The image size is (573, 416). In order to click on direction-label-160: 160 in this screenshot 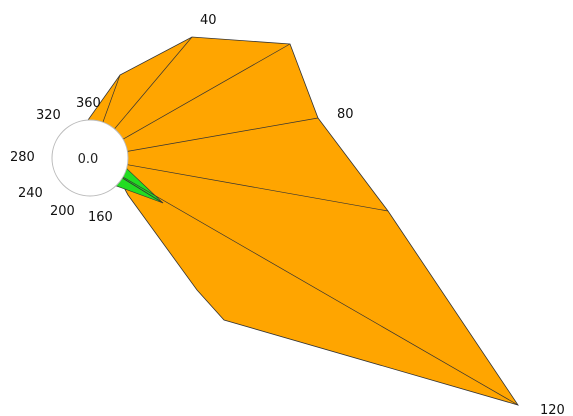, I will do `click(100, 217)`.